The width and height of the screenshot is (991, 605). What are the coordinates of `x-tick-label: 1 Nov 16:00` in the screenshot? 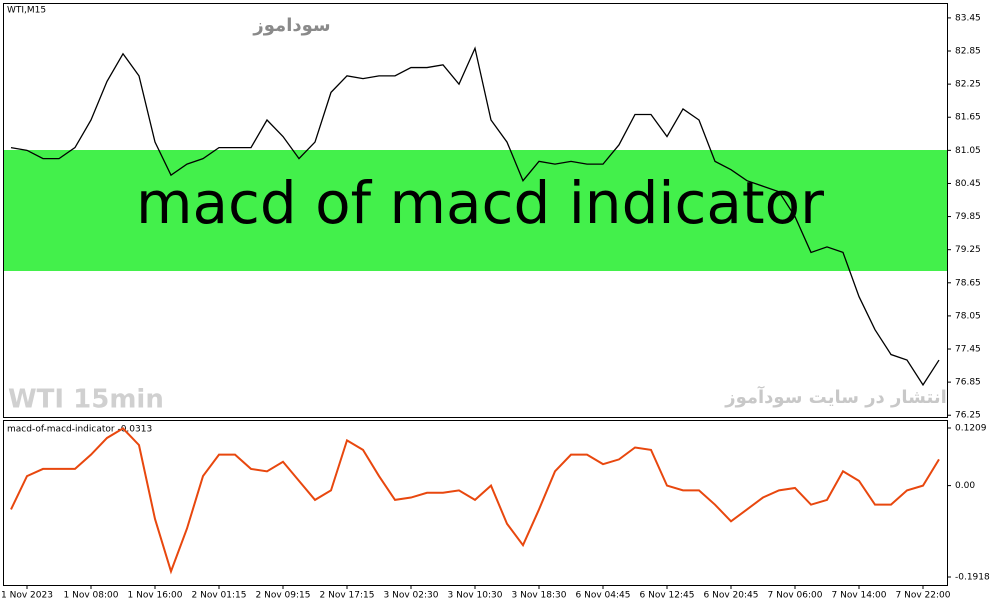 It's located at (155, 596).